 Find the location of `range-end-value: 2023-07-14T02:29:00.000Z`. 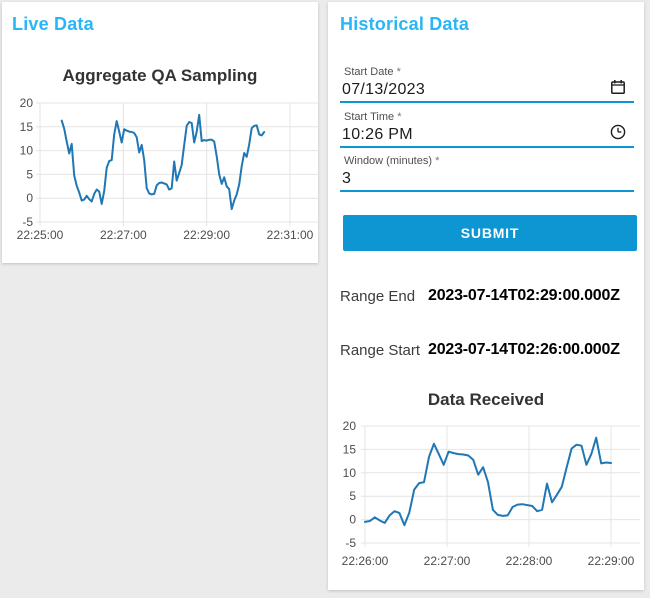

range-end-value: 2023-07-14T02:29:00.000Z is located at coordinates (524, 295).